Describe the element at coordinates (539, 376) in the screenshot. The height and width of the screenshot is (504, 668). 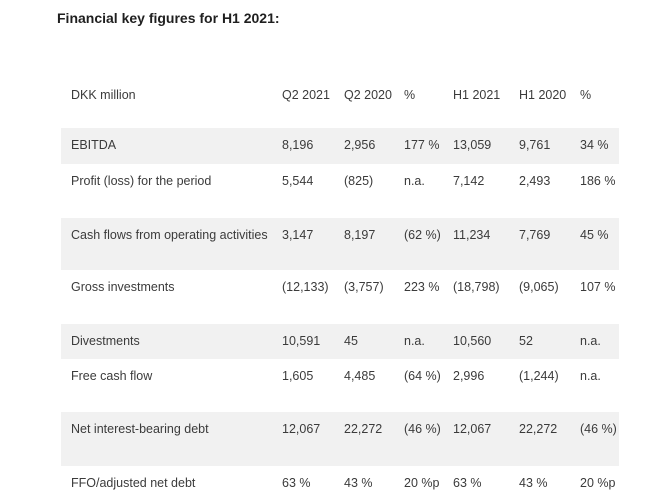
I see `table-cell: (1,244)` at that location.